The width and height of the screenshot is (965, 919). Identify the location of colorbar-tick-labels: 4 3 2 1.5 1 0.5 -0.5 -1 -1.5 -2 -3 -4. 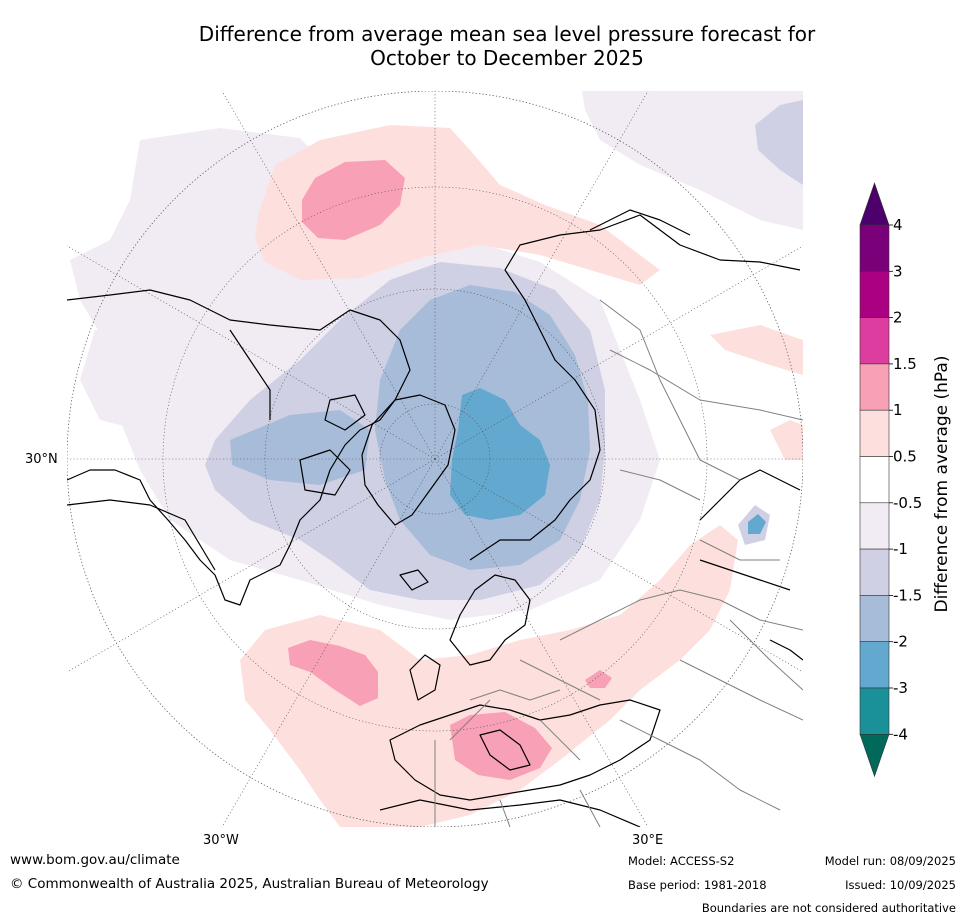
(905, 479).